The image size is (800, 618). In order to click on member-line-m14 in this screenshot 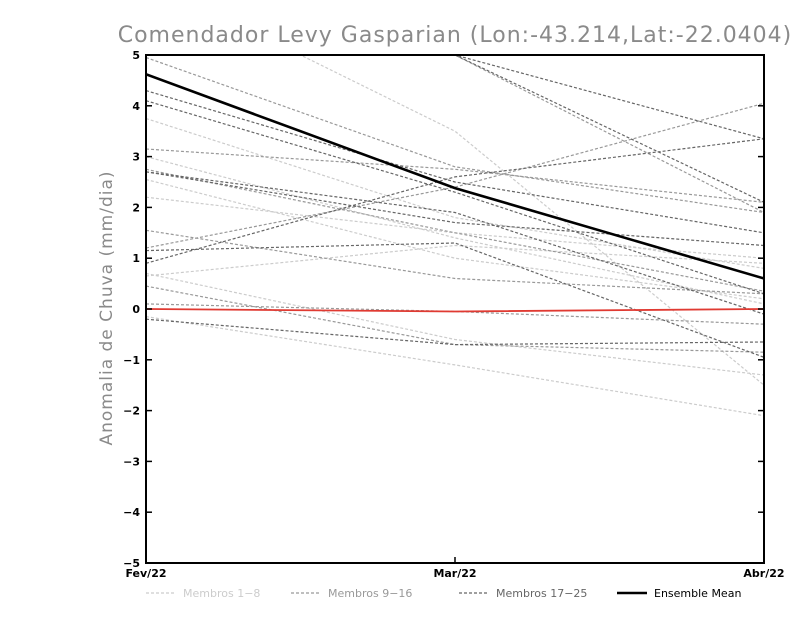, I will do `click(455, 262)`.